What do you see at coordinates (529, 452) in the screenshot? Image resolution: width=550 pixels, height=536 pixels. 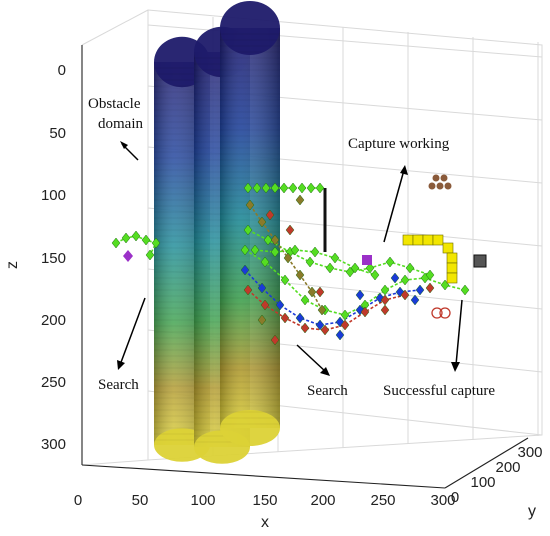 I see `y-tick-label: 300` at bounding box center [529, 452].